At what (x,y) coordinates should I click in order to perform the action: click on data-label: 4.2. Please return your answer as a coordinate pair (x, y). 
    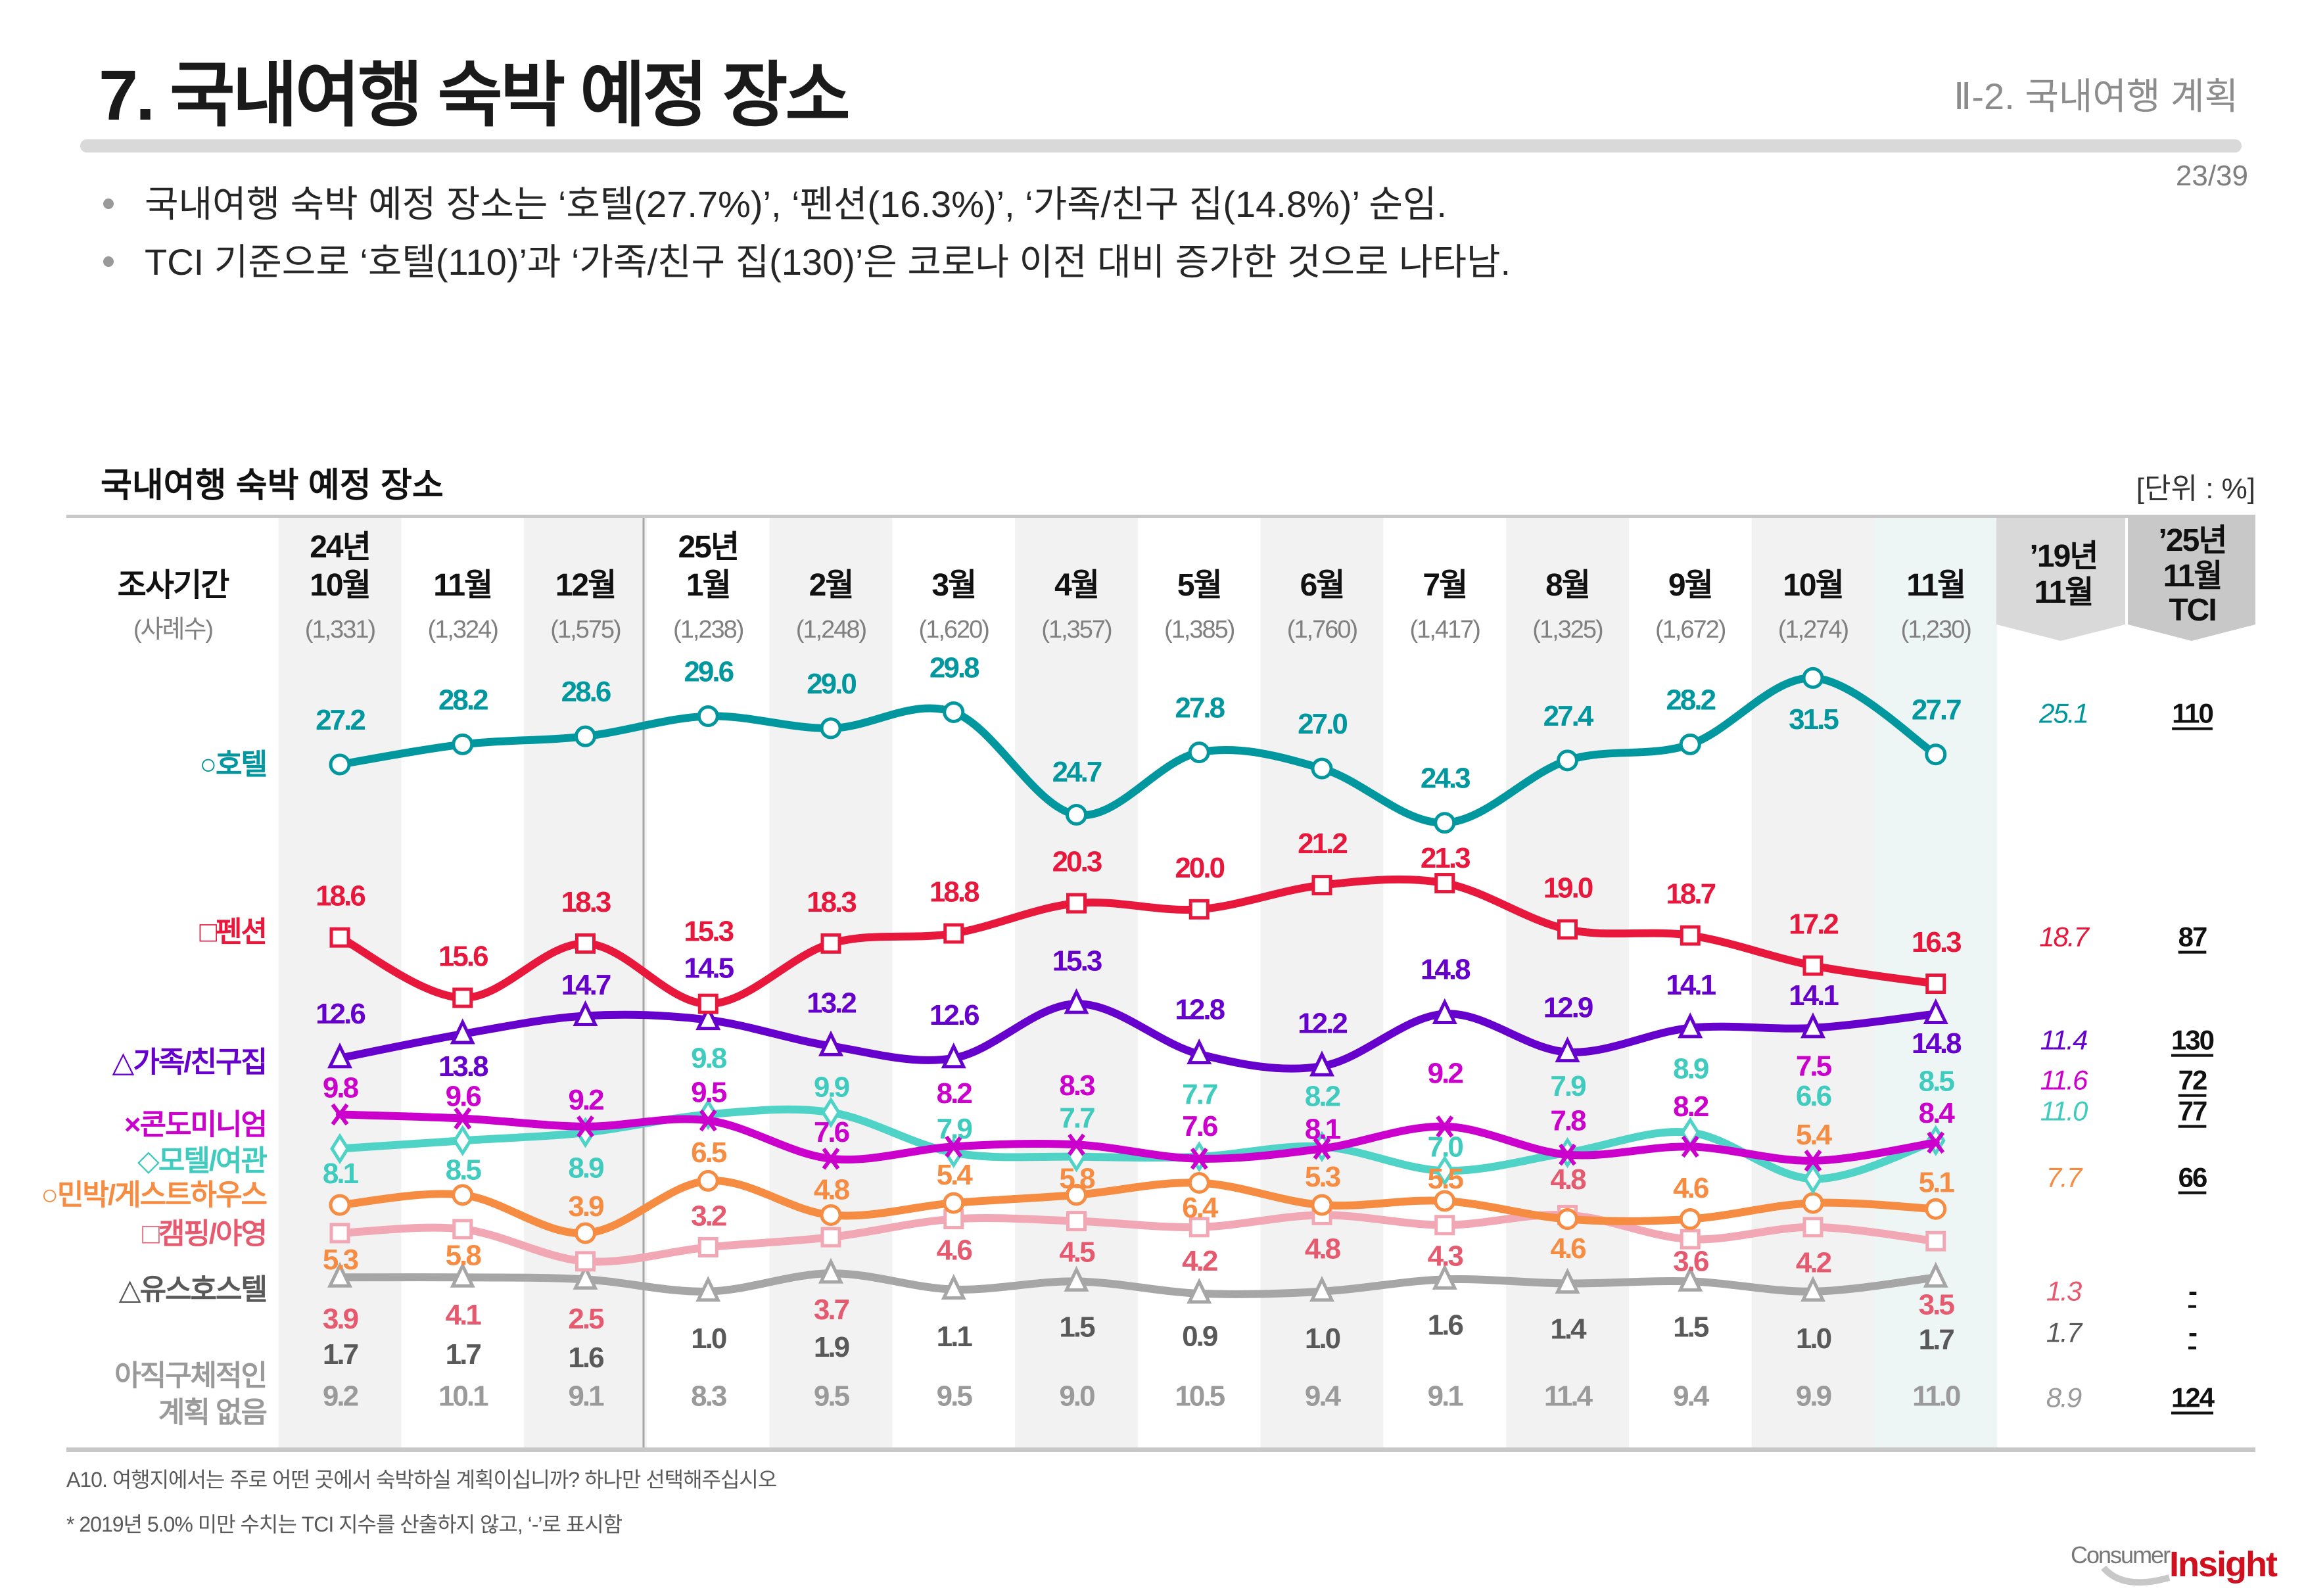
    Looking at the image, I should click on (1813, 1262).